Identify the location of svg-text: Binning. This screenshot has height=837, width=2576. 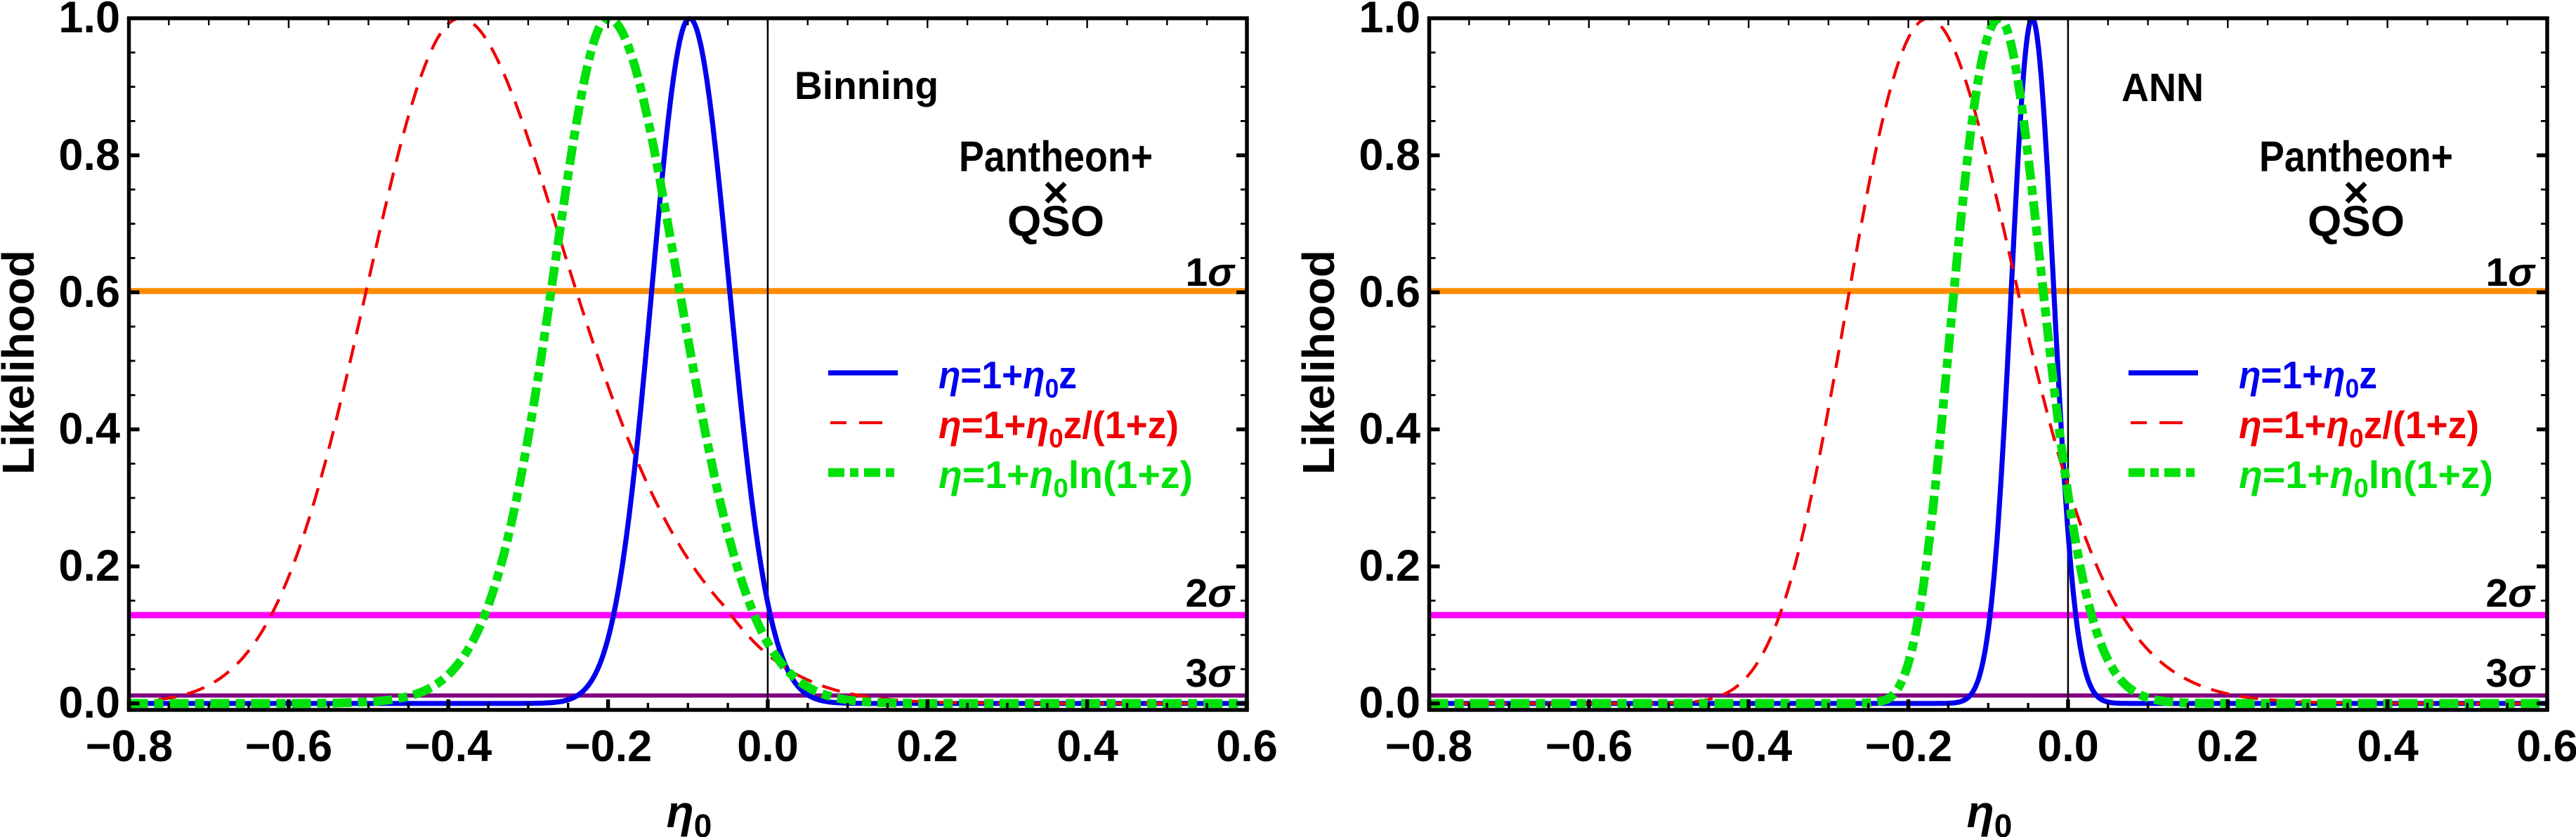
(867, 85).